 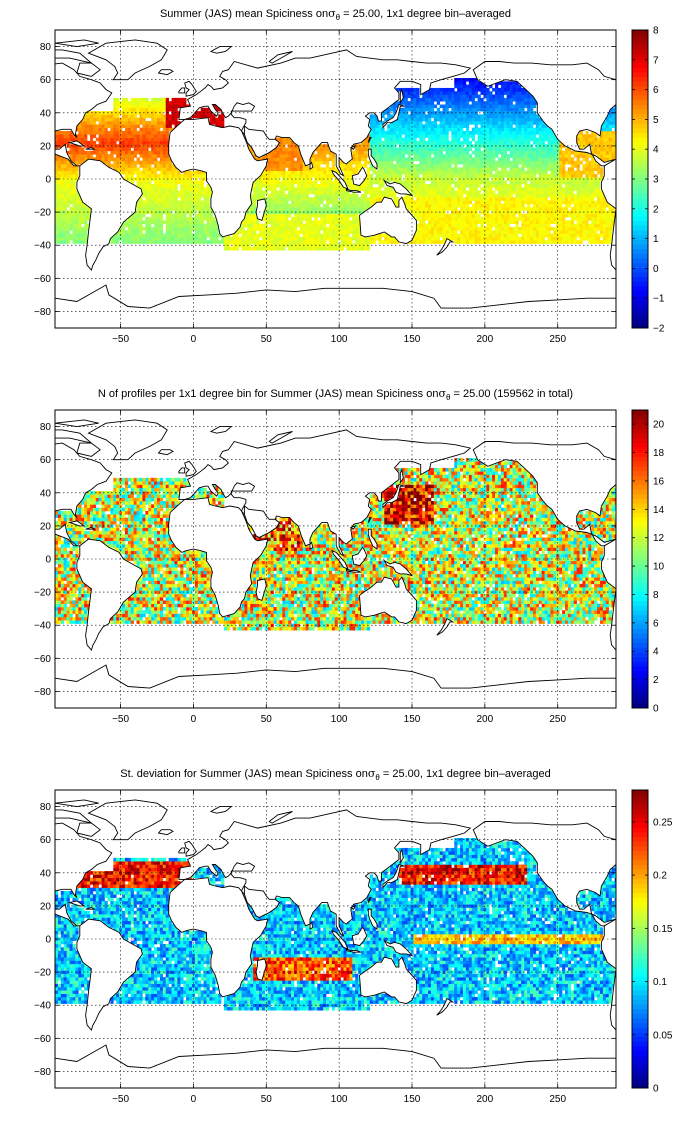 What do you see at coordinates (656, 120) in the screenshot?
I see `colorbar-tick-label: 5` at bounding box center [656, 120].